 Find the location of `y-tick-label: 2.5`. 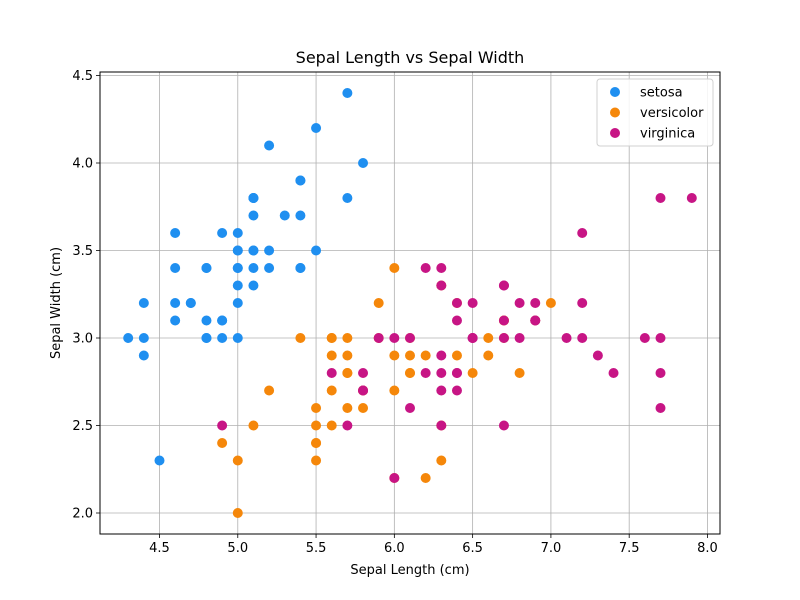

y-tick-label: 2.5 is located at coordinates (82, 426).